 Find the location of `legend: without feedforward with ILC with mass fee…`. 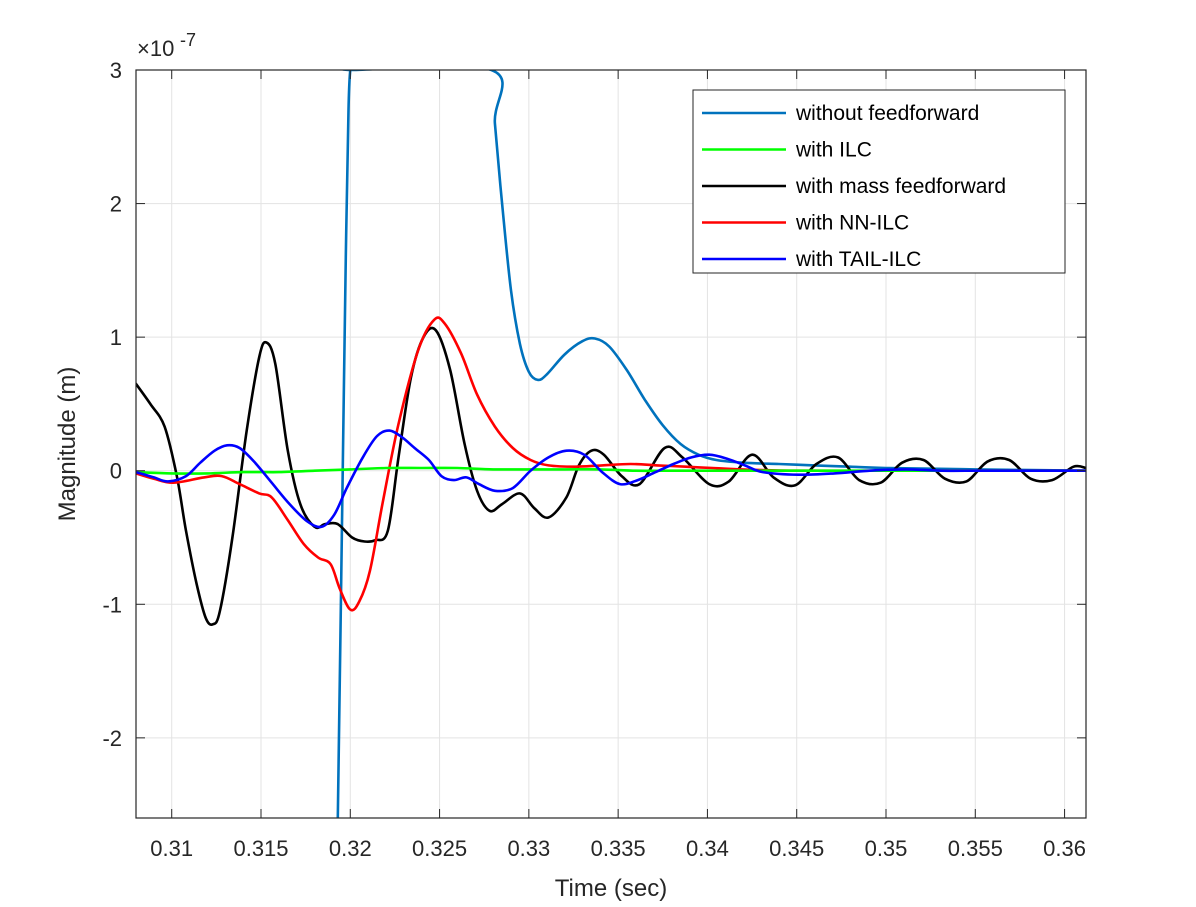

legend: without feedforward with ILC with mass fee… is located at coordinates (879, 181).